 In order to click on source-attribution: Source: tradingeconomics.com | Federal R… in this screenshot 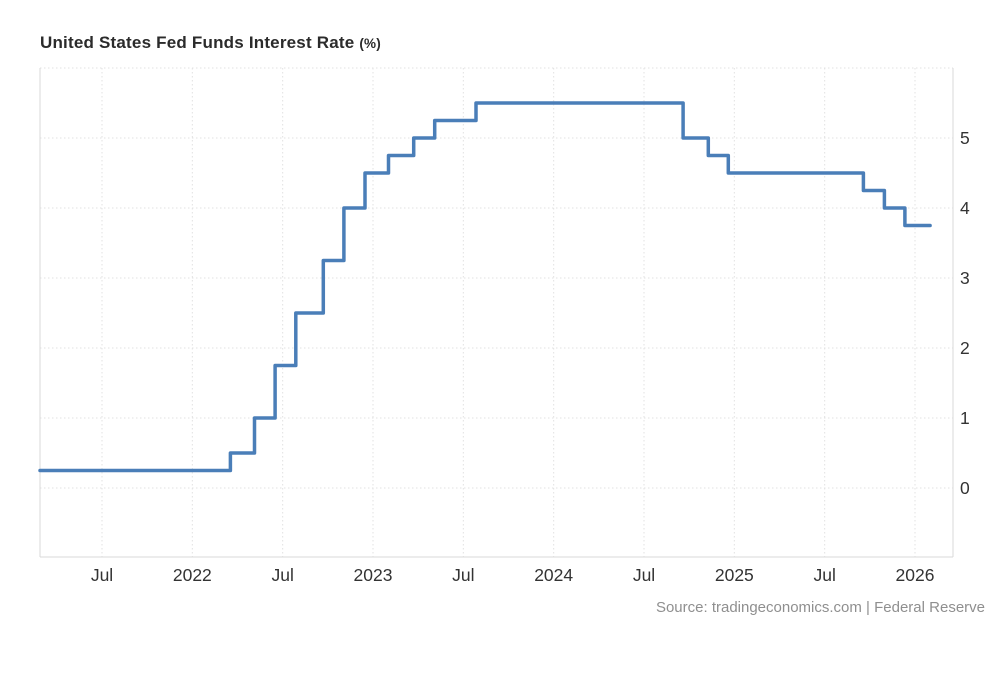, I will do `click(820, 607)`.